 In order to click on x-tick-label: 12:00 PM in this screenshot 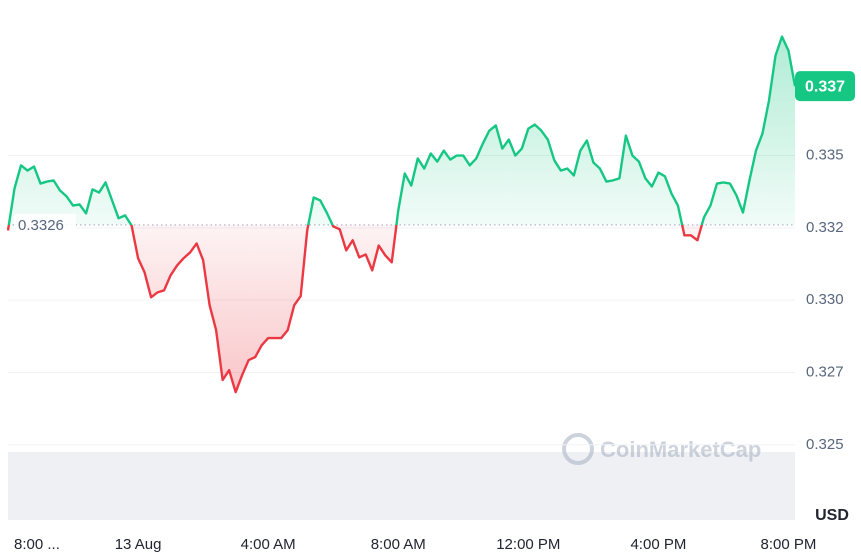, I will do `click(528, 544)`.